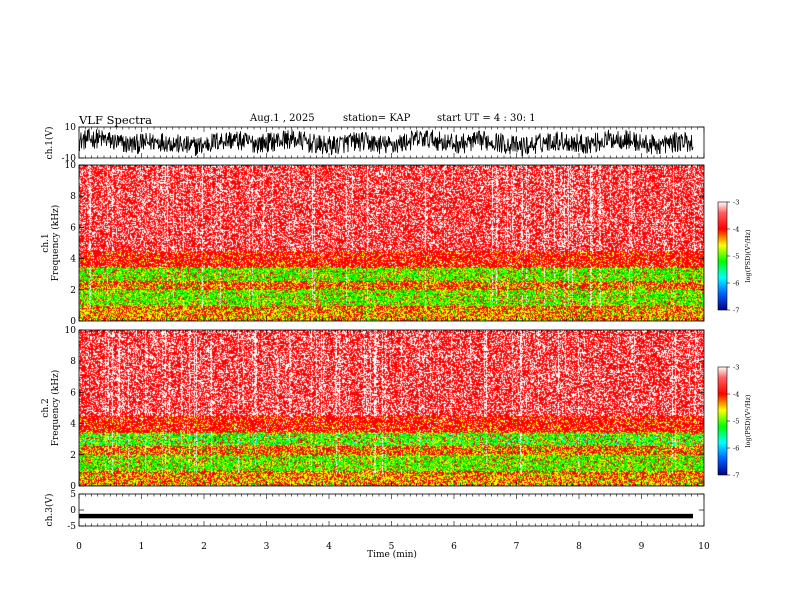 The width and height of the screenshot is (792, 612). Describe the element at coordinates (79, 547) in the screenshot. I see `xtick-label-0: 0` at that location.